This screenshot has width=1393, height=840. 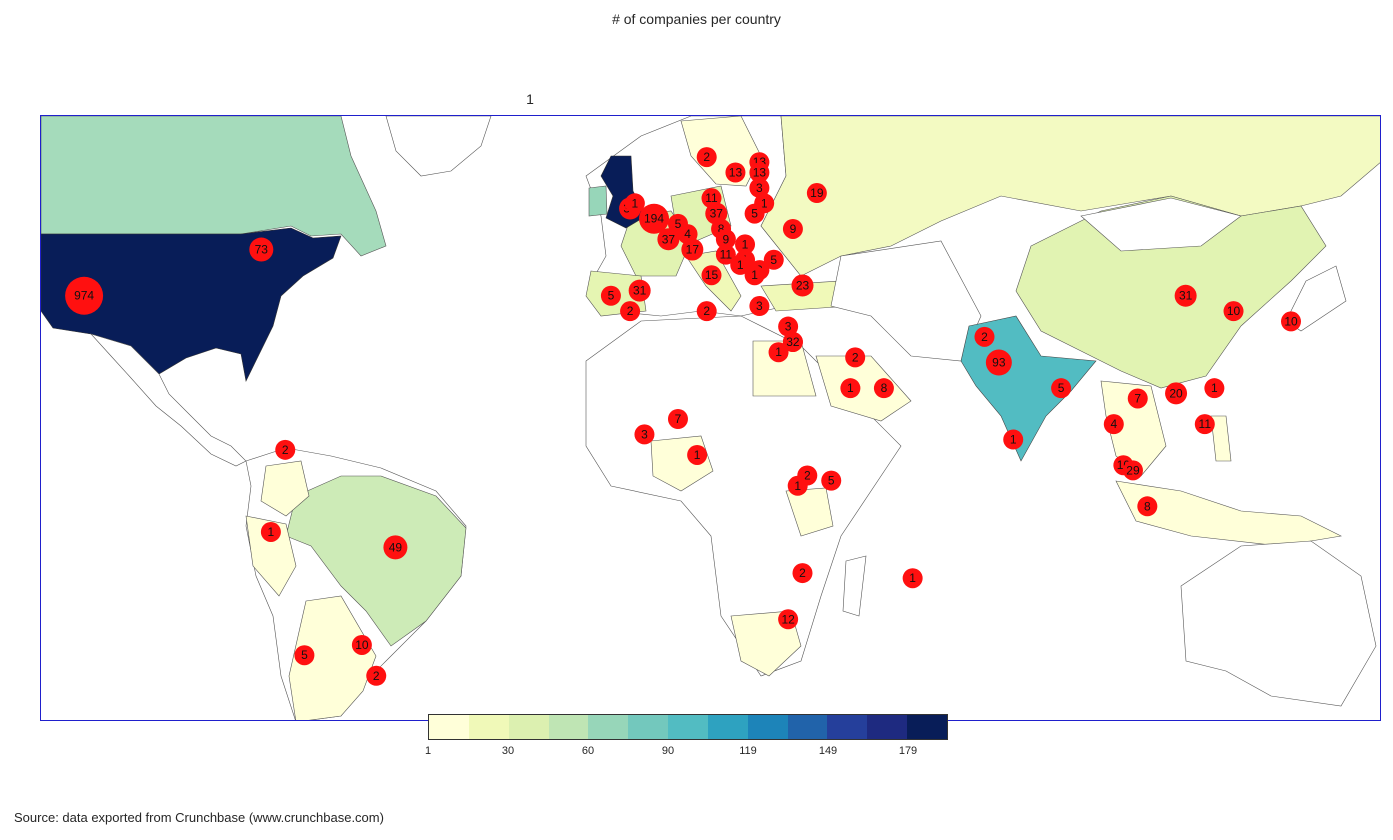 What do you see at coordinates (721, 229) in the screenshot?
I see `bubble-label: 8` at bounding box center [721, 229].